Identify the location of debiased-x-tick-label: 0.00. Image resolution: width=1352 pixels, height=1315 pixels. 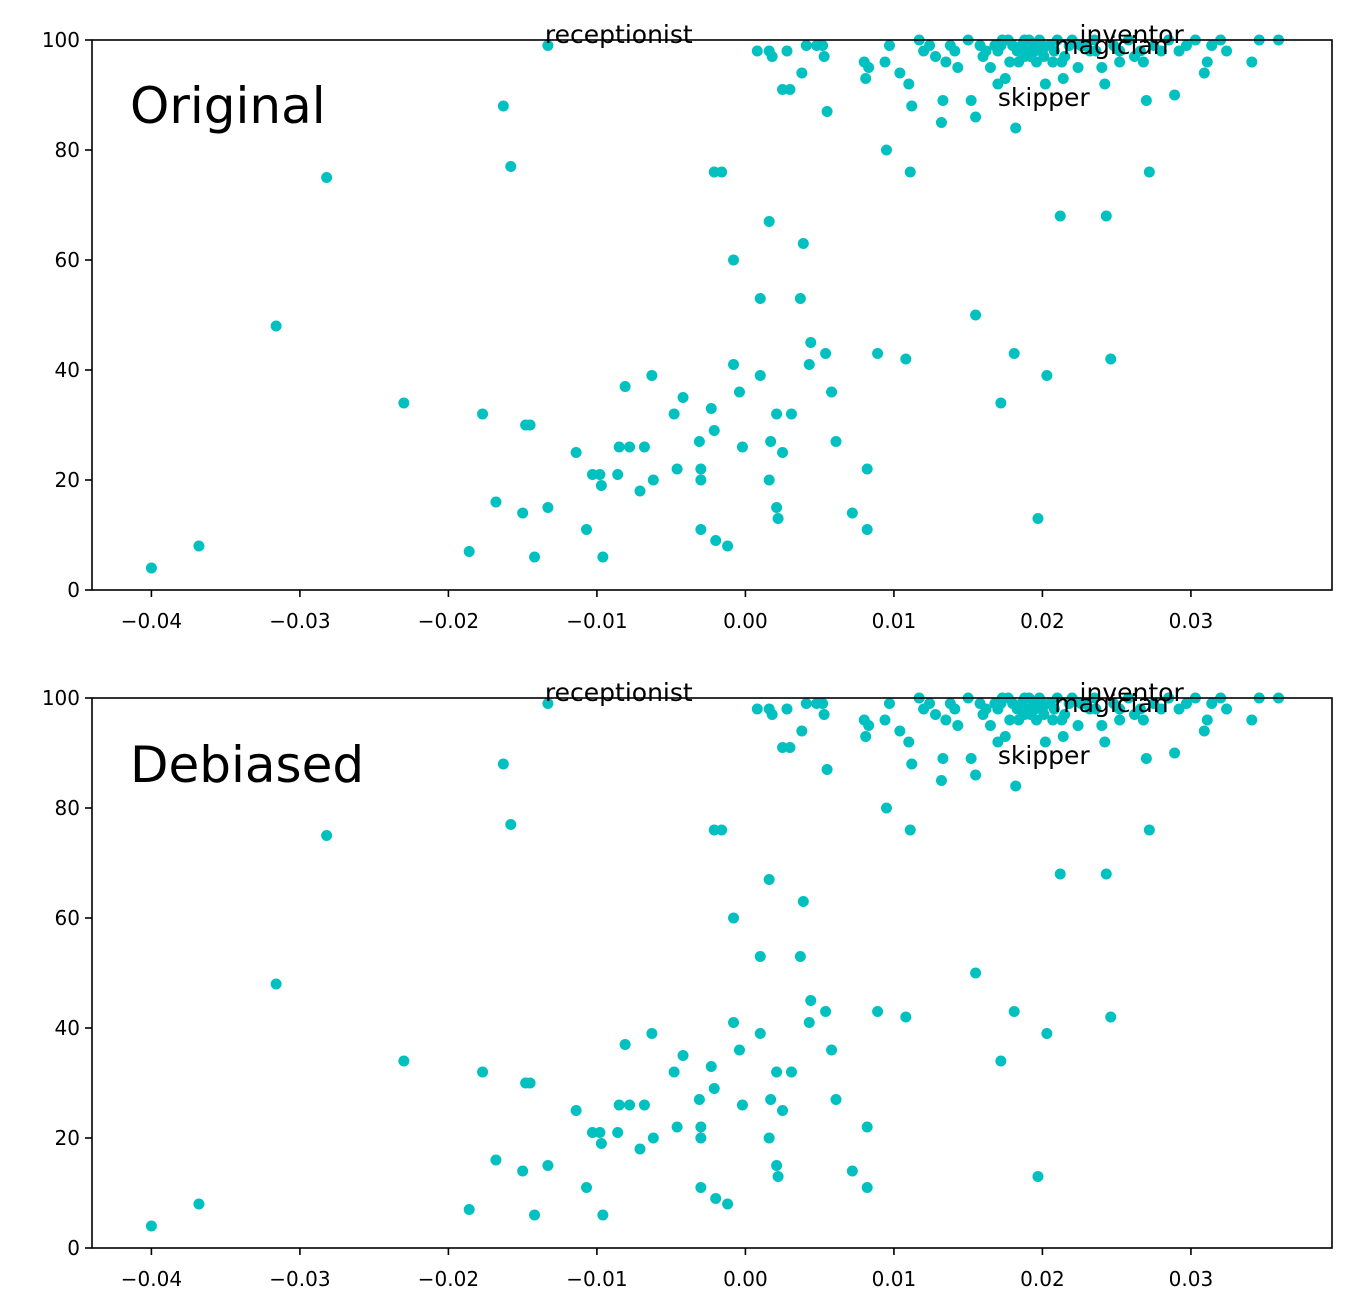
(745, 1279).